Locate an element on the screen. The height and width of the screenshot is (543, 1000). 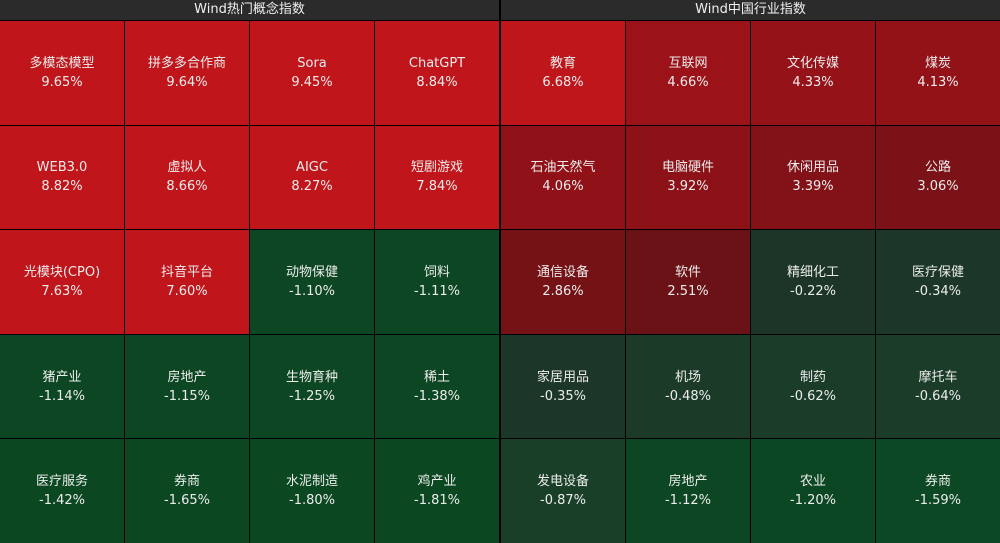
tile: 生物育种 -1.25% is located at coordinates (312, 386).